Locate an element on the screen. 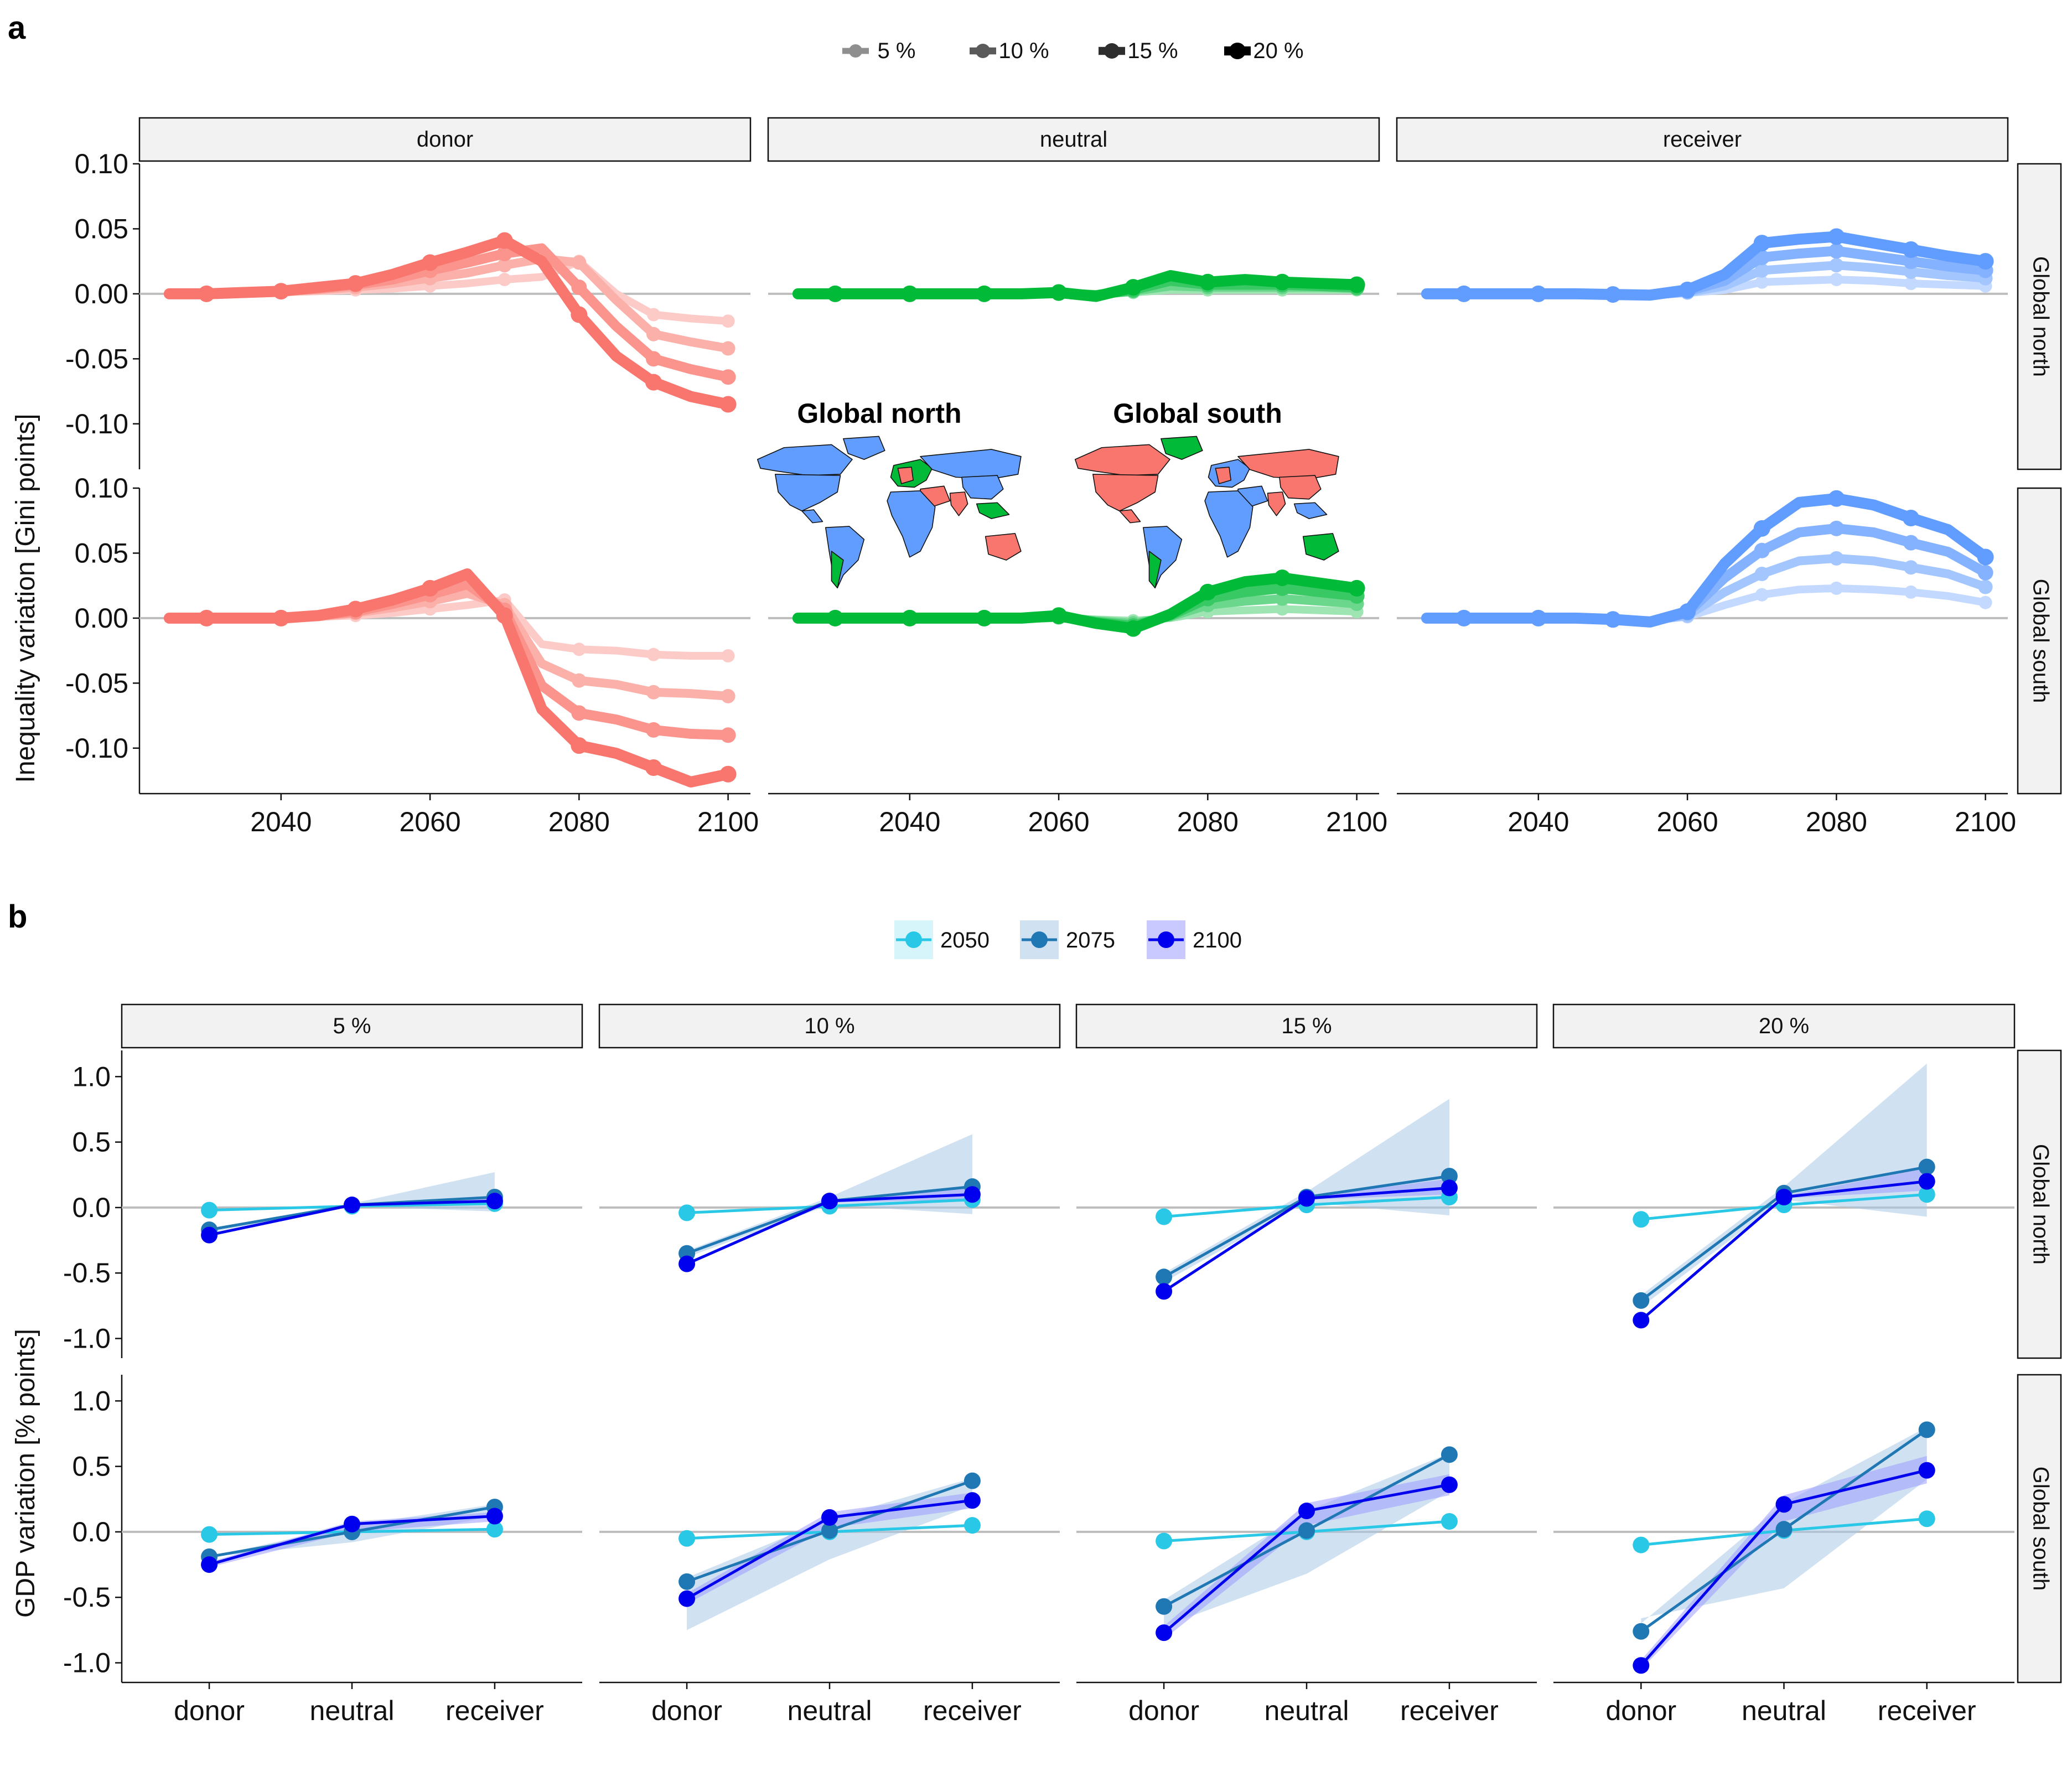 The height and width of the screenshot is (1771, 2072). map-region-ca is located at coordinates (1122, 460).